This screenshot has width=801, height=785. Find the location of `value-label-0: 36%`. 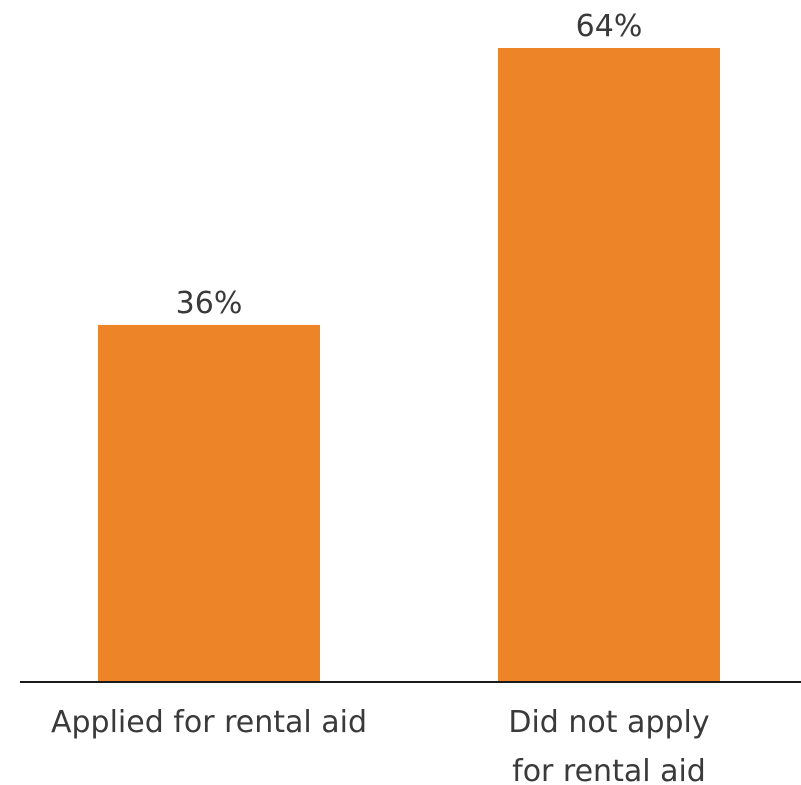

value-label-0: 36% is located at coordinates (209, 303).